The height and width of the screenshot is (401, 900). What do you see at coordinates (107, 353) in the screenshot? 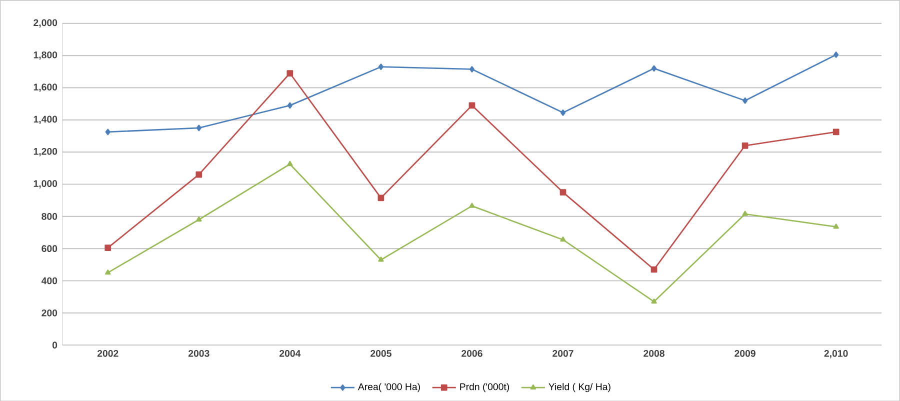
I see `x-tick-label: 2002` at bounding box center [107, 353].